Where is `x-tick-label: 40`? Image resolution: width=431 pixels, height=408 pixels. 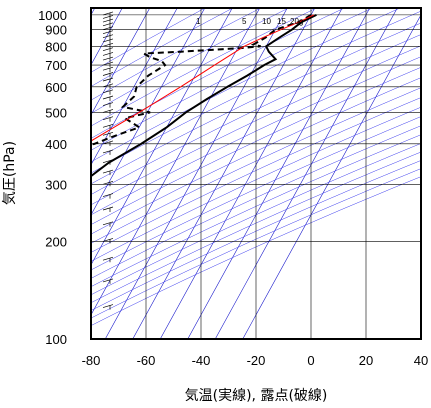
x-tick-label: 40 is located at coordinates (421, 360).